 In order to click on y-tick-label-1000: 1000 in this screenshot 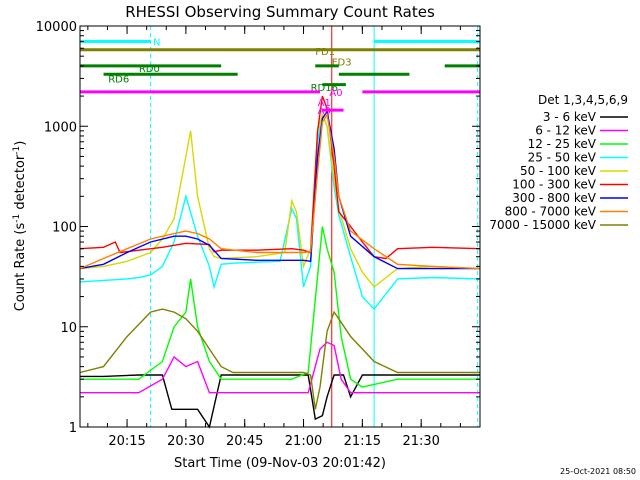, I will do `click(60, 127)`.